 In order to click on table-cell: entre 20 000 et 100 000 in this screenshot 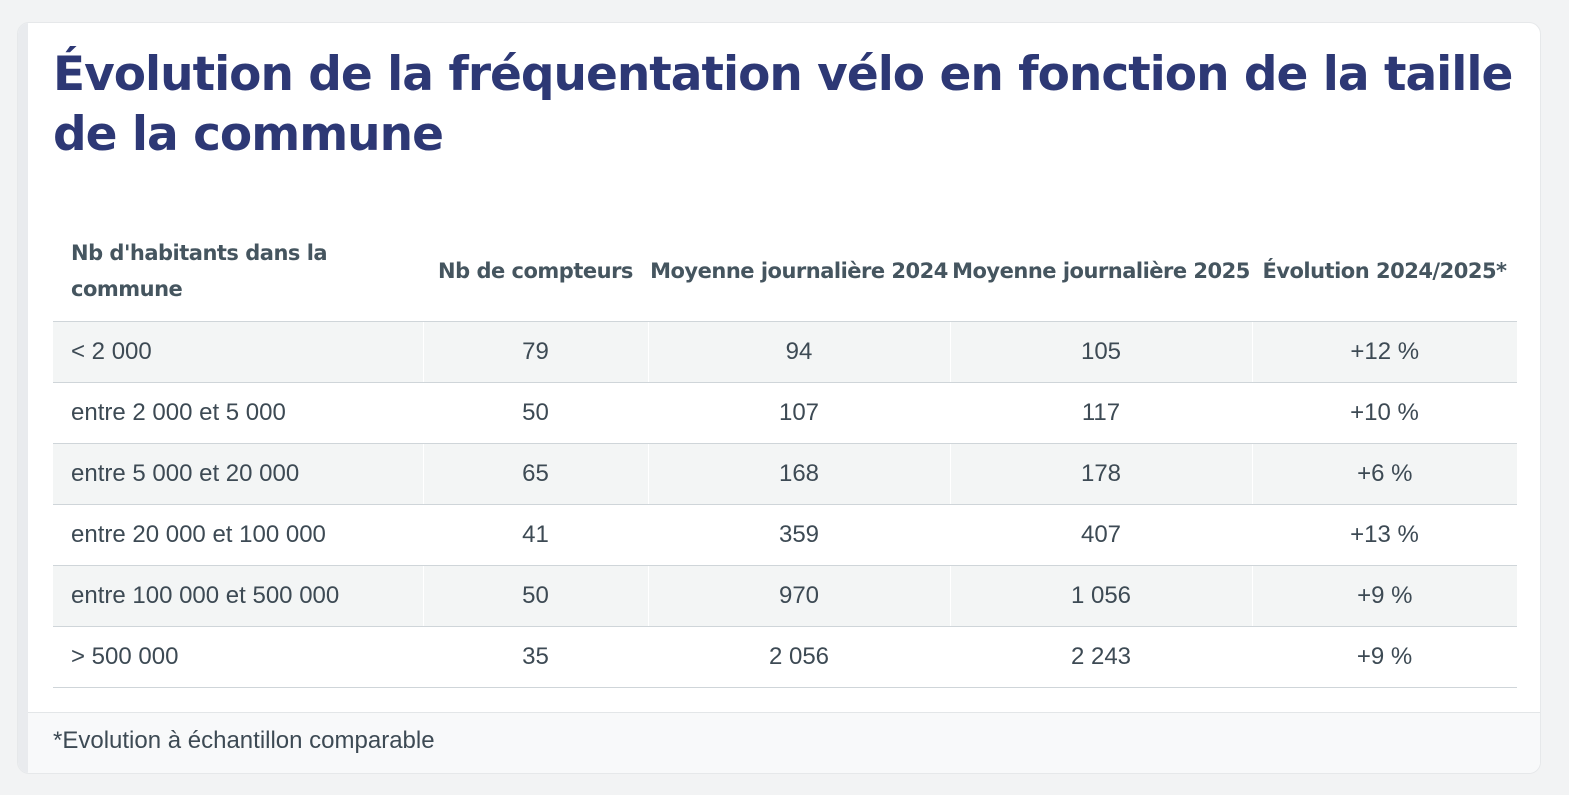, I will do `click(238, 535)`.